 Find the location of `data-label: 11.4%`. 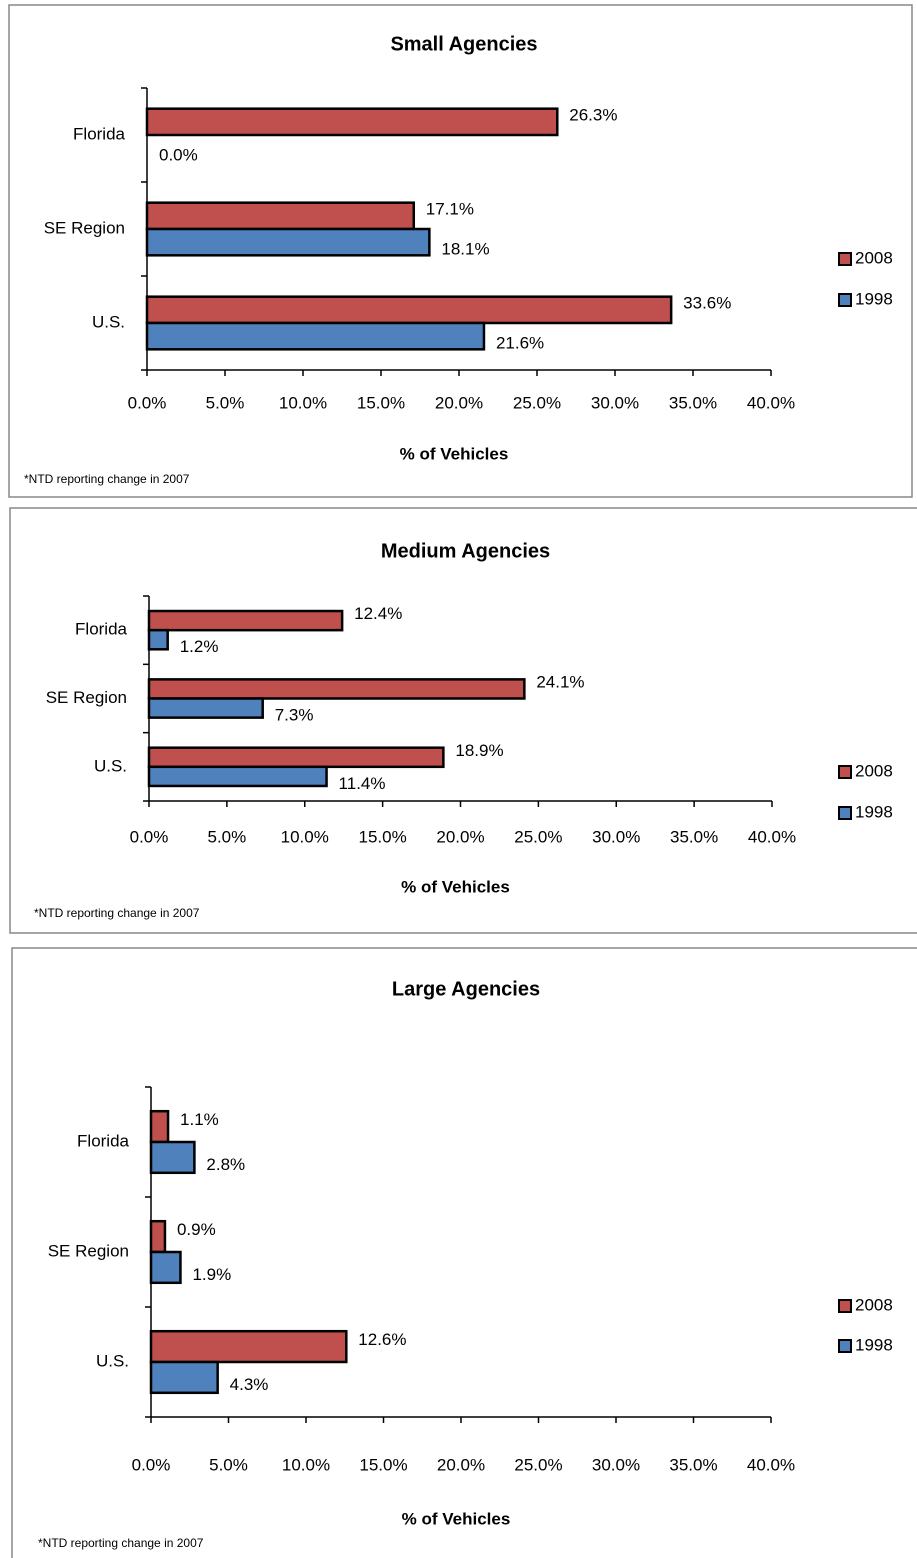

data-label: 11.4% is located at coordinates (362, 783).